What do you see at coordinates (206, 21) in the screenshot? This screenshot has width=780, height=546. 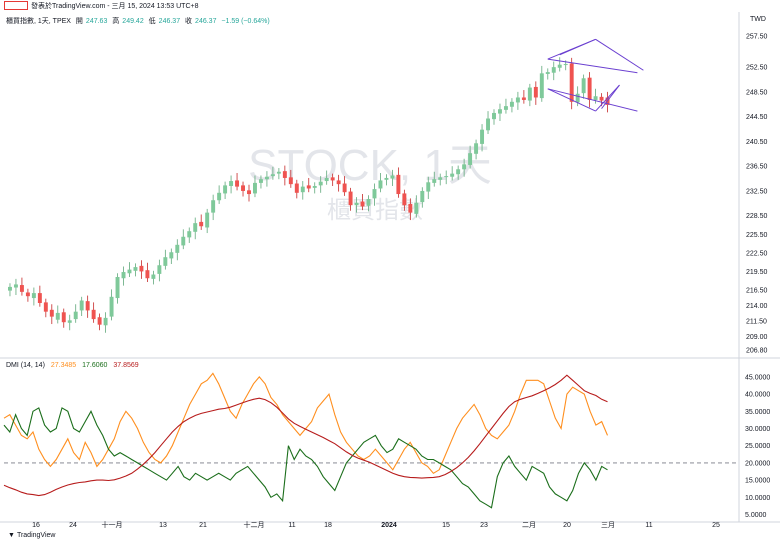 I see `close-value: 246.37` at bounding box center [206, 21].